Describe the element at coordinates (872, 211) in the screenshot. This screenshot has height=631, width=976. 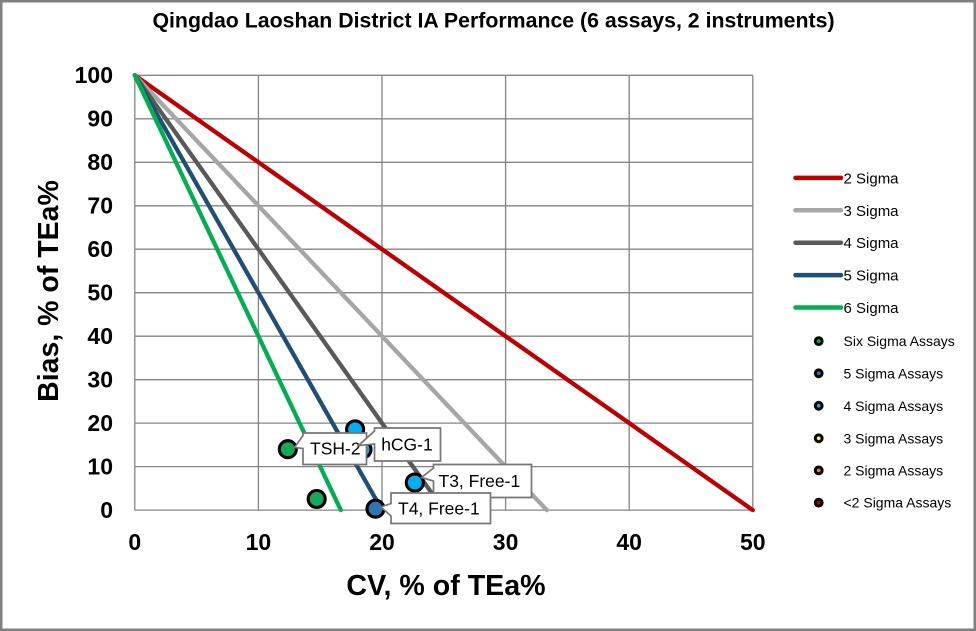
I see `svg-text: 3 Sigma` at that location.